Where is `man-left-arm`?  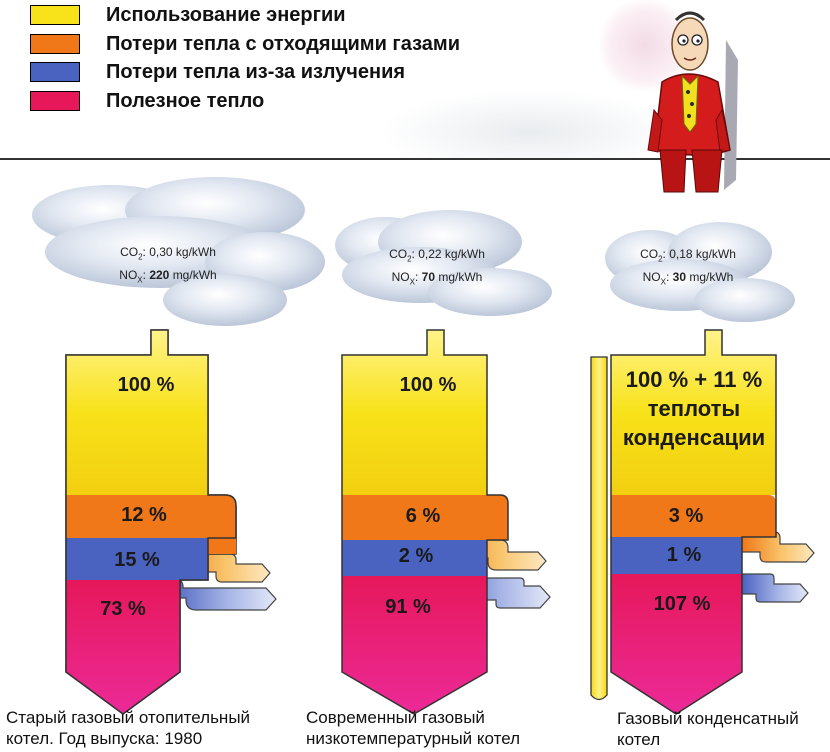 man-left-arm is located at coordinates (655, 130).